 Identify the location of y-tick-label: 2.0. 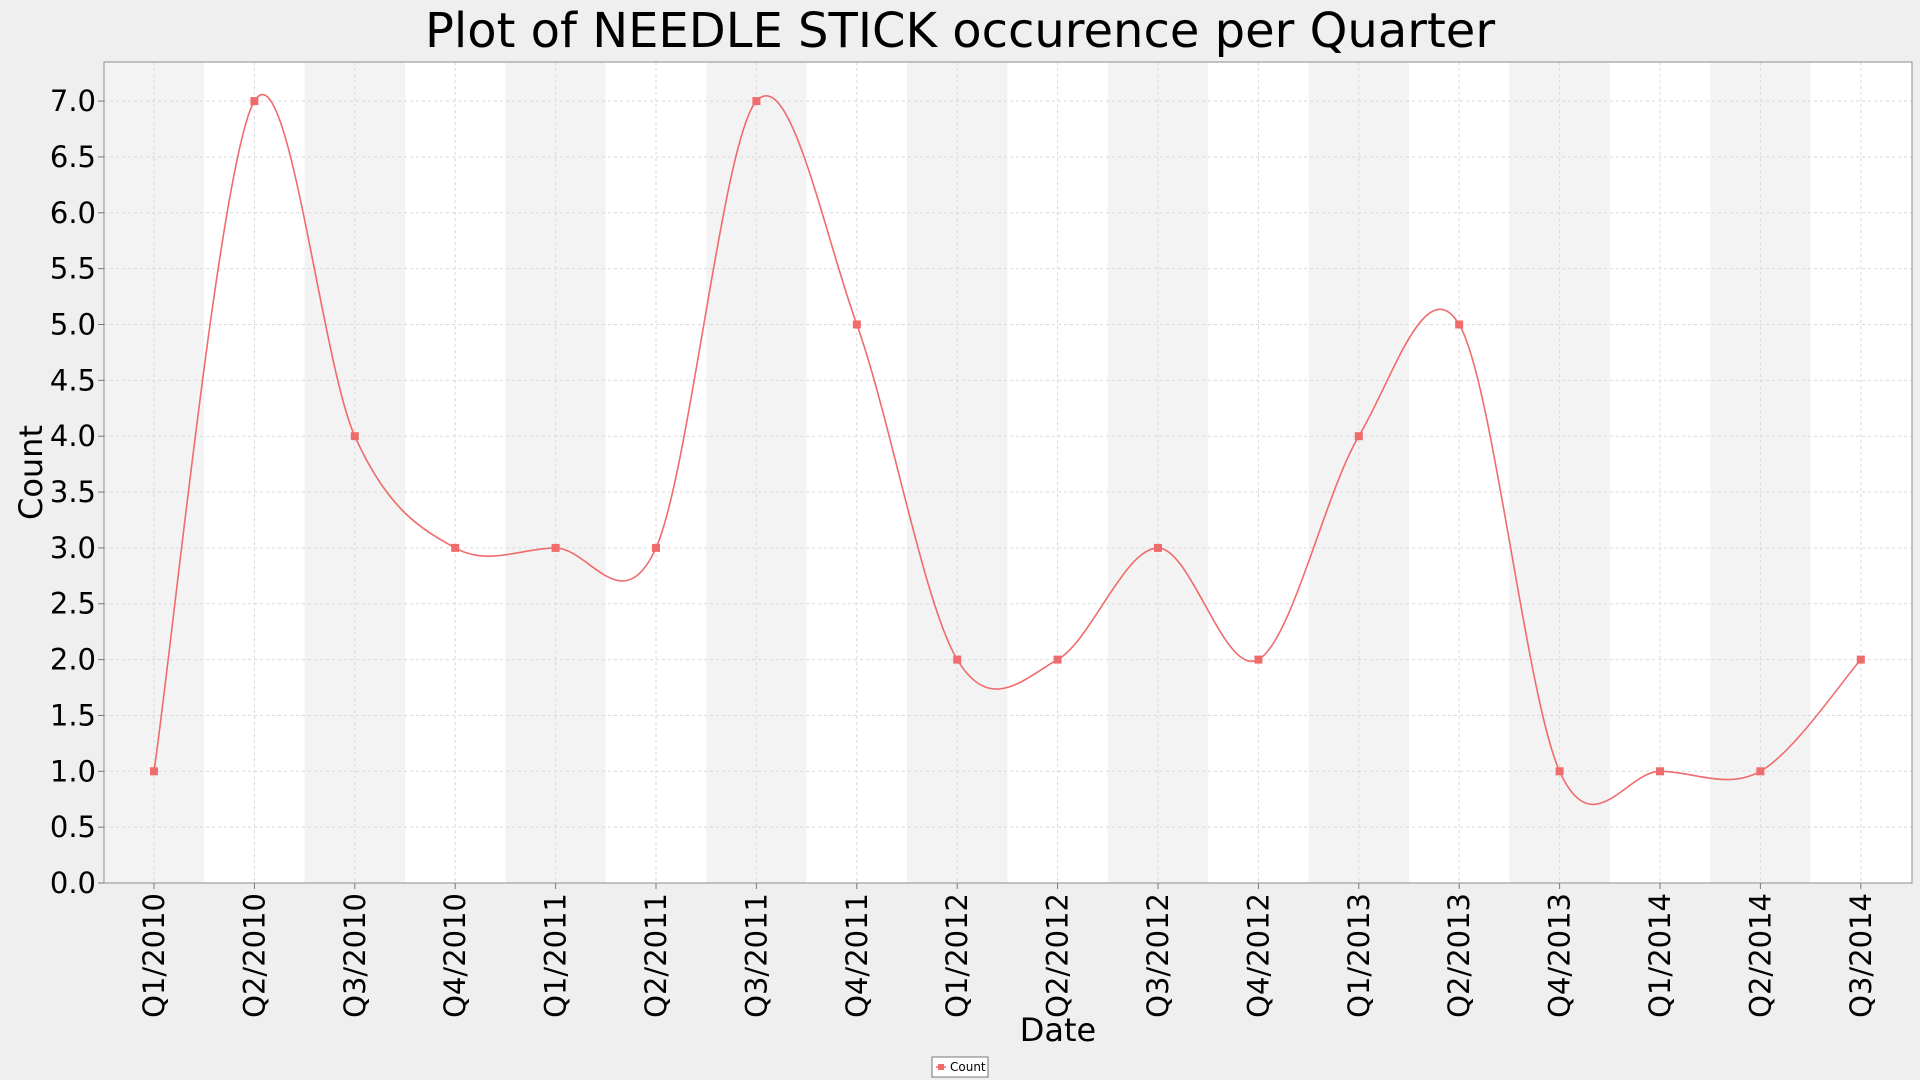
(73, 660).